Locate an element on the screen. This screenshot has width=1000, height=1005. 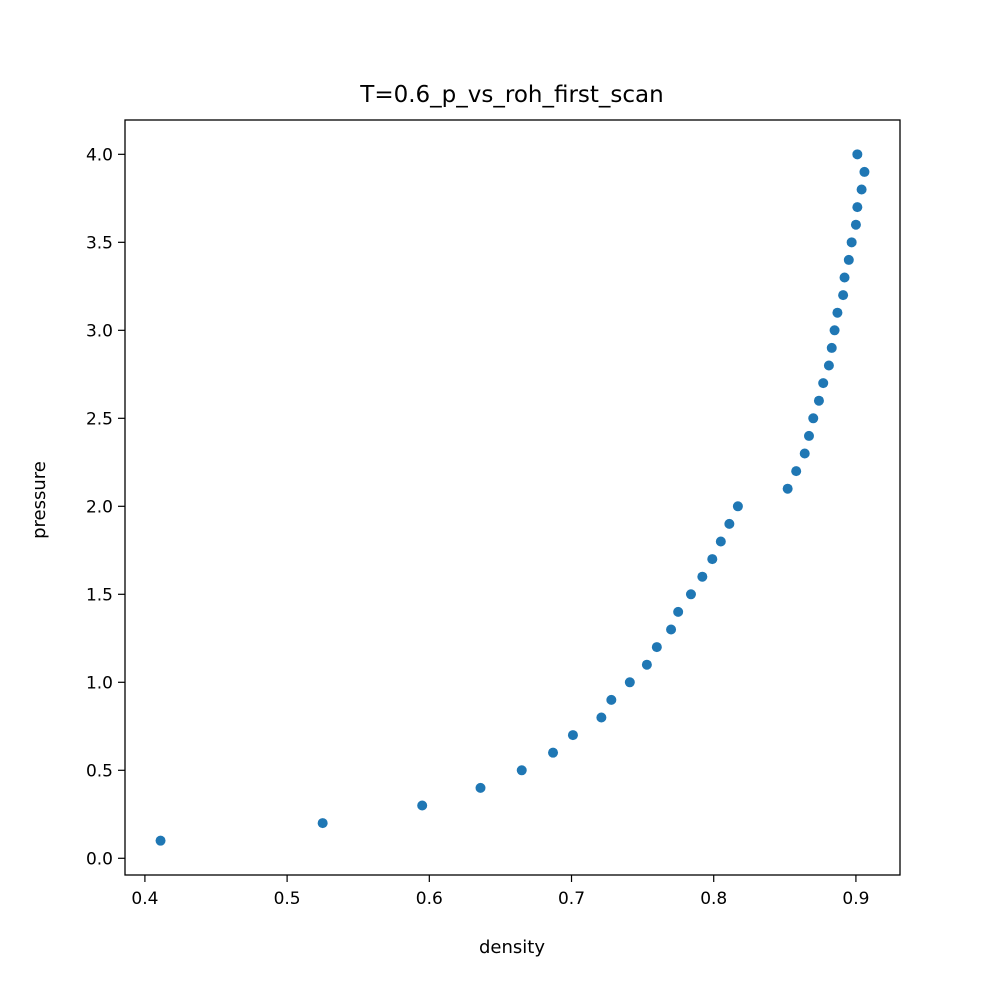
y-tick-label: 0.5 is located at coordinates (99, 771).